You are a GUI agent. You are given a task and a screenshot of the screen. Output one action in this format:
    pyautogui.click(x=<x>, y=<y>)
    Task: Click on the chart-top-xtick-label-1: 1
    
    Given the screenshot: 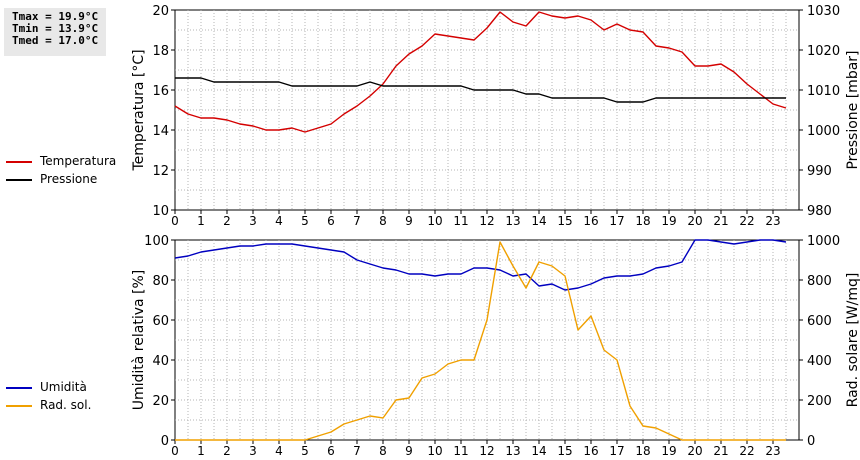 What is the action you would take?
    pyautogui.click(x=201, y=221)
    